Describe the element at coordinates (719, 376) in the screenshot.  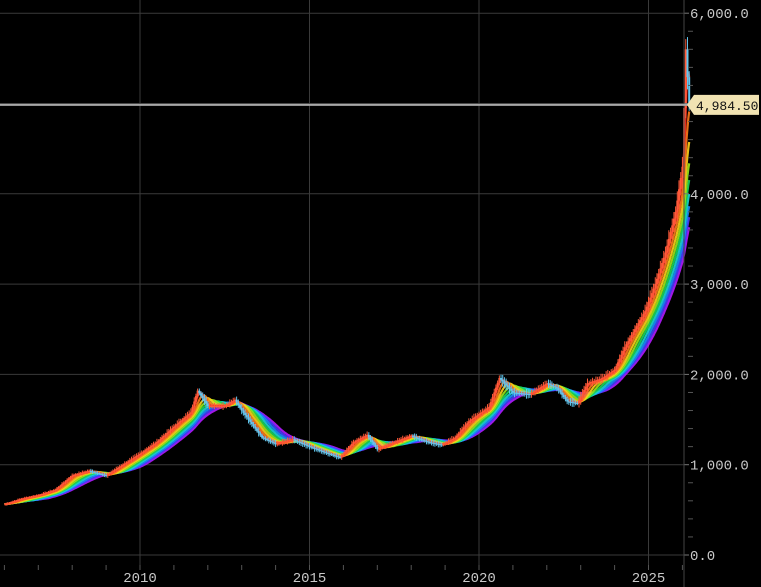
I see `y-tick-label: 2,000.0` at that location.